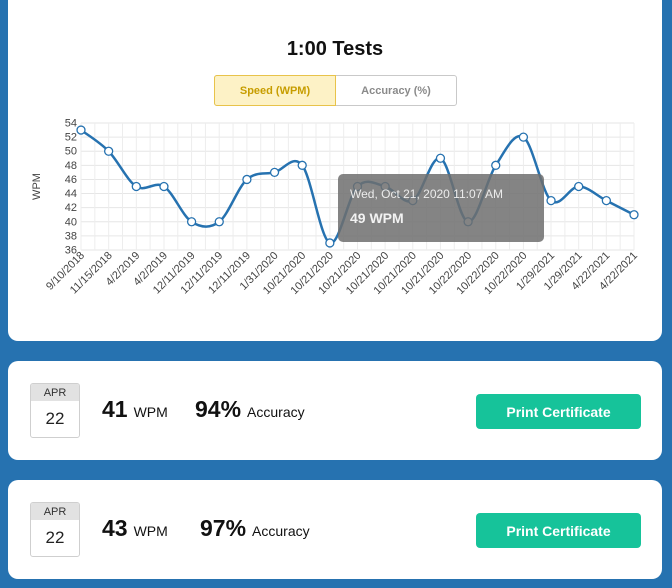 This screenshot has height=588, width=672. I want to click on y-tick-label: 44, so click(71, 194).